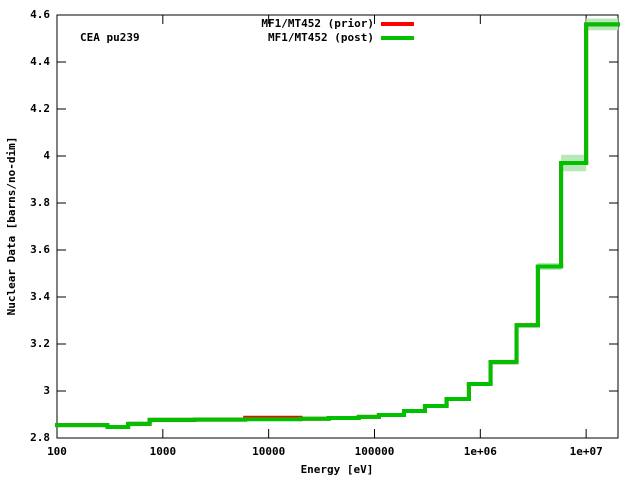  Describe the element at coordinates (40, 249) in the screenshot. I see `y-tick-label: 3.6` at that location.